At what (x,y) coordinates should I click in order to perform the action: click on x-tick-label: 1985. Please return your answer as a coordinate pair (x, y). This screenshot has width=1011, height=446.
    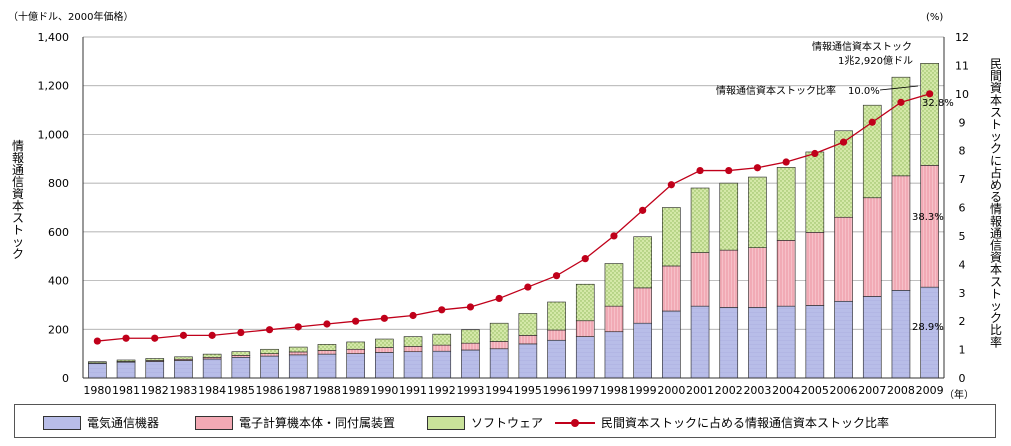
    Looking at the image, I should click on (241, 390).